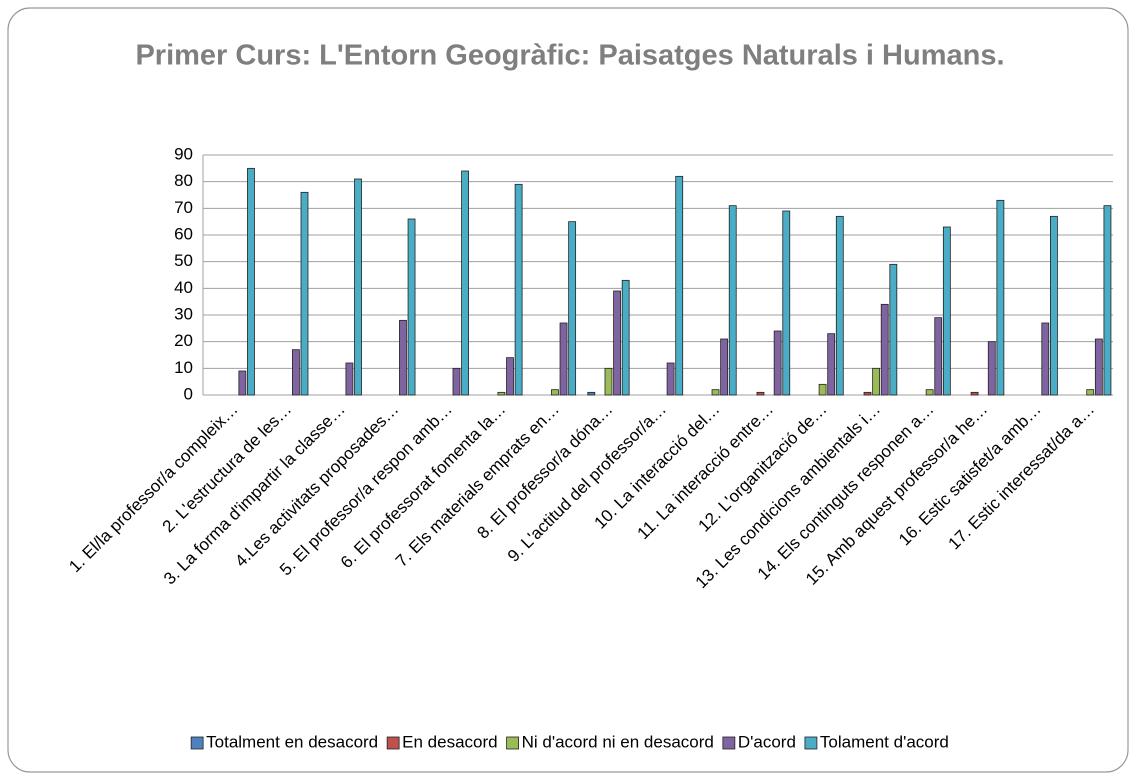 The image size is (1134, 773). Describe the element at coordinates (292, 741) in the screenshot. I see `legend-label: Totalment en desacord` at that location.